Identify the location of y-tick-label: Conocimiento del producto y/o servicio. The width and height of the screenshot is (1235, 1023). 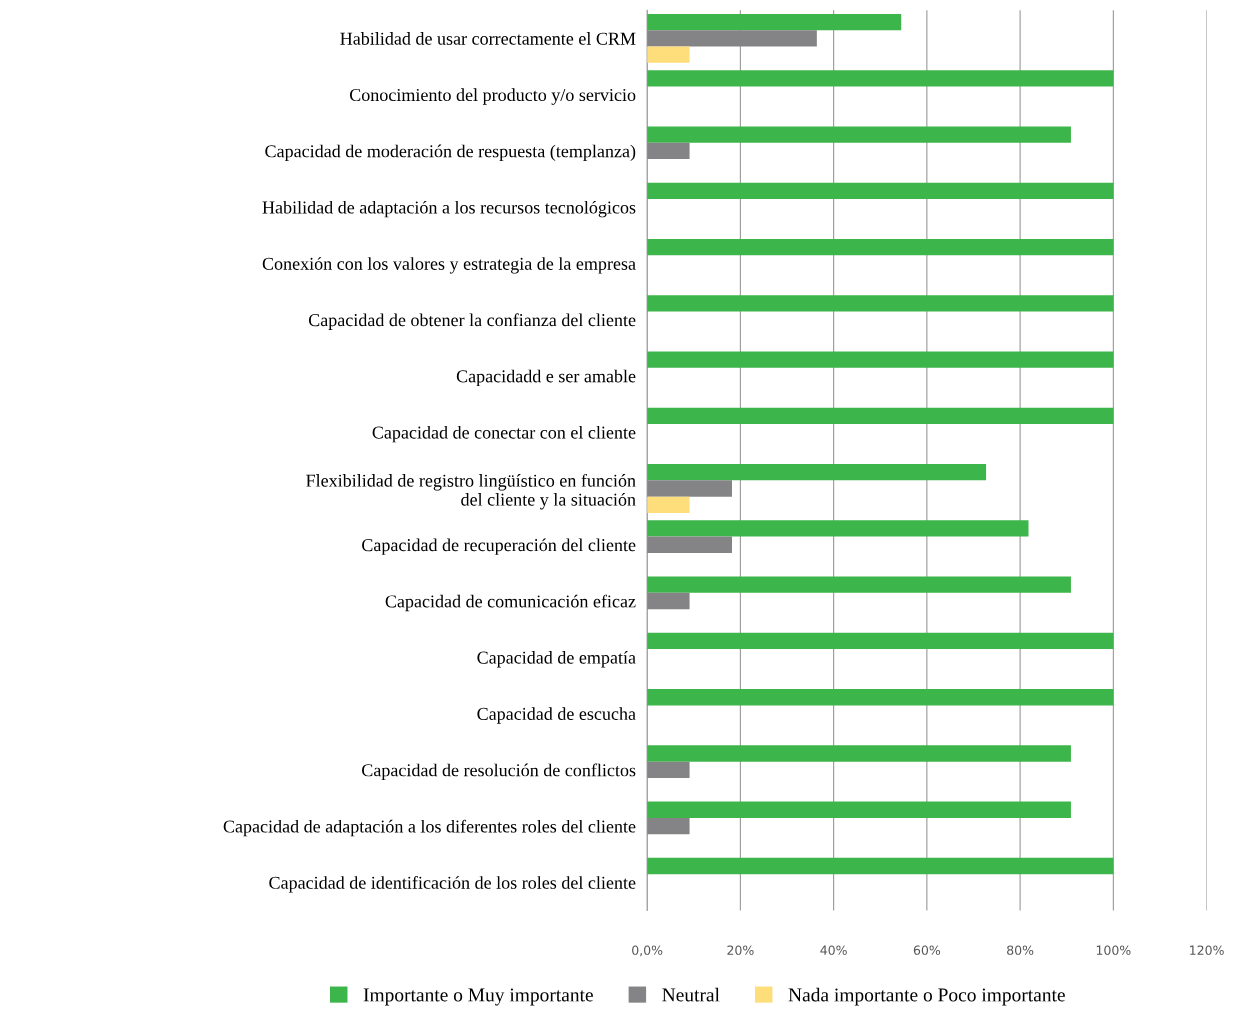
(492, 96).